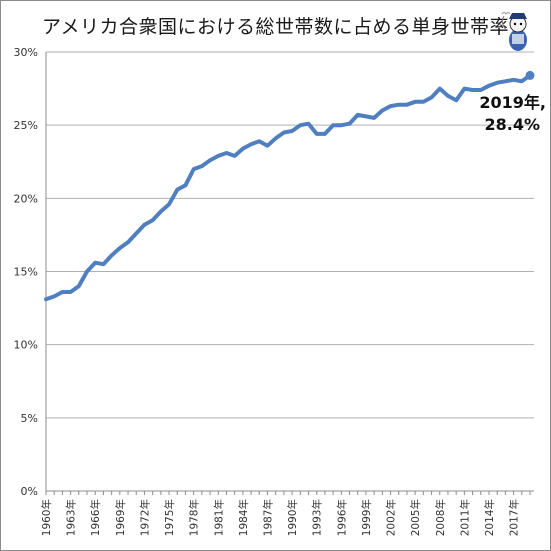 Image resolution: width=551 pixels, height=551 pixels. Describe the element at coordinates (366, 517) in the screenshot. I see `x-tick-label: 1999年` at that location.